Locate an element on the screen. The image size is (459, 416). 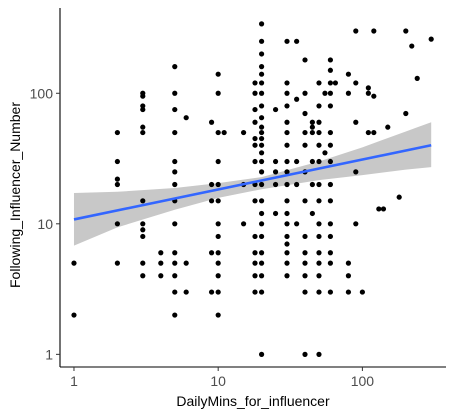
y-axis-title: Following_Influencer_Number is located at coordinates (15, 195).